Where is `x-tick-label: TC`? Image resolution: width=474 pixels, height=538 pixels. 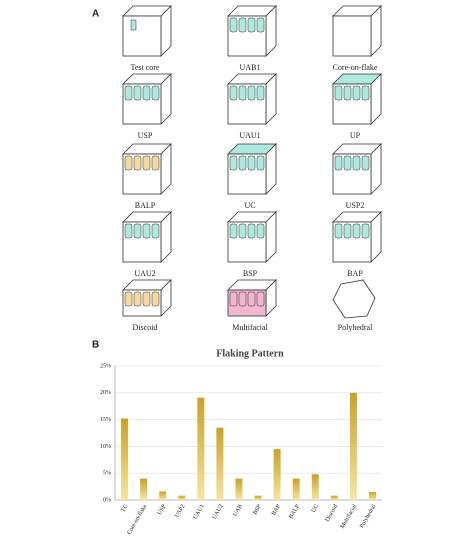 x-tick-label: TC is located at coordinates (124, 509).